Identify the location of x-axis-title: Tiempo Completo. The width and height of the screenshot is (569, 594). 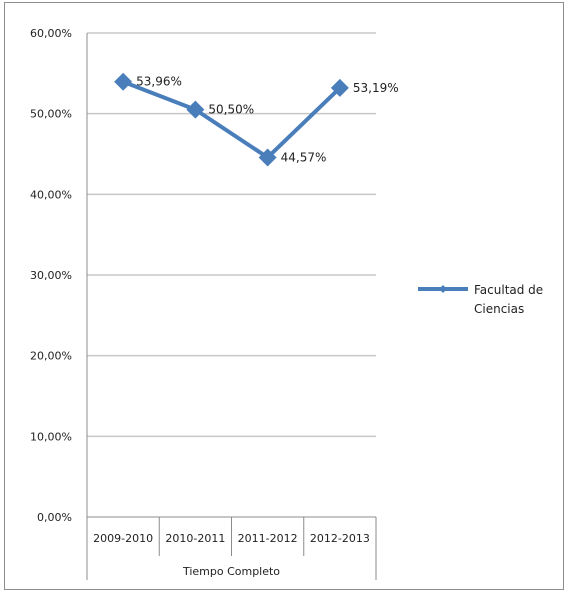
(231, 571).